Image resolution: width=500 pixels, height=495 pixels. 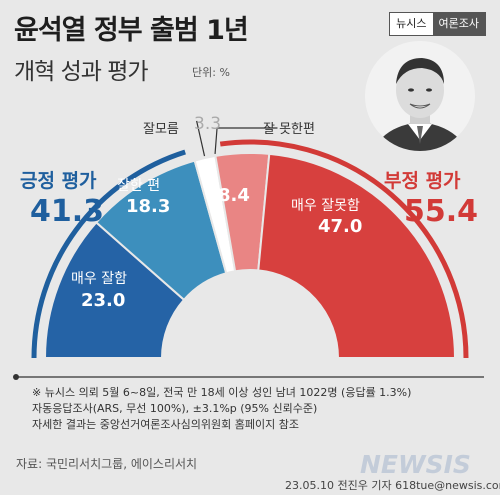 What do you see at coordinates (420, 96) in the screenshot?
I see `president-portrait` at bounding box center [420, 96].